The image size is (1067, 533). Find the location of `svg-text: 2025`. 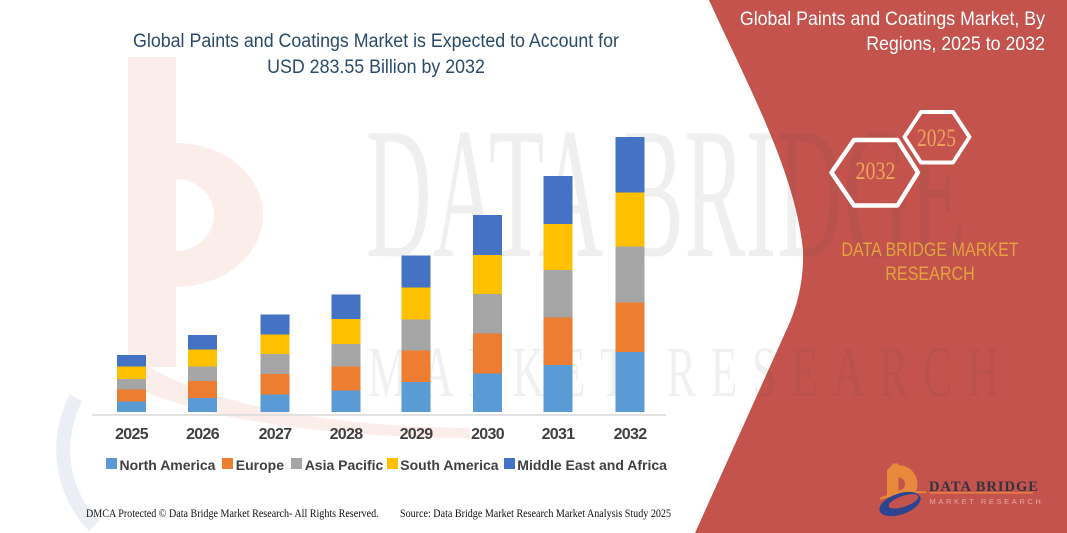

svg-text: 2025 is located at coordinates (936, 138).